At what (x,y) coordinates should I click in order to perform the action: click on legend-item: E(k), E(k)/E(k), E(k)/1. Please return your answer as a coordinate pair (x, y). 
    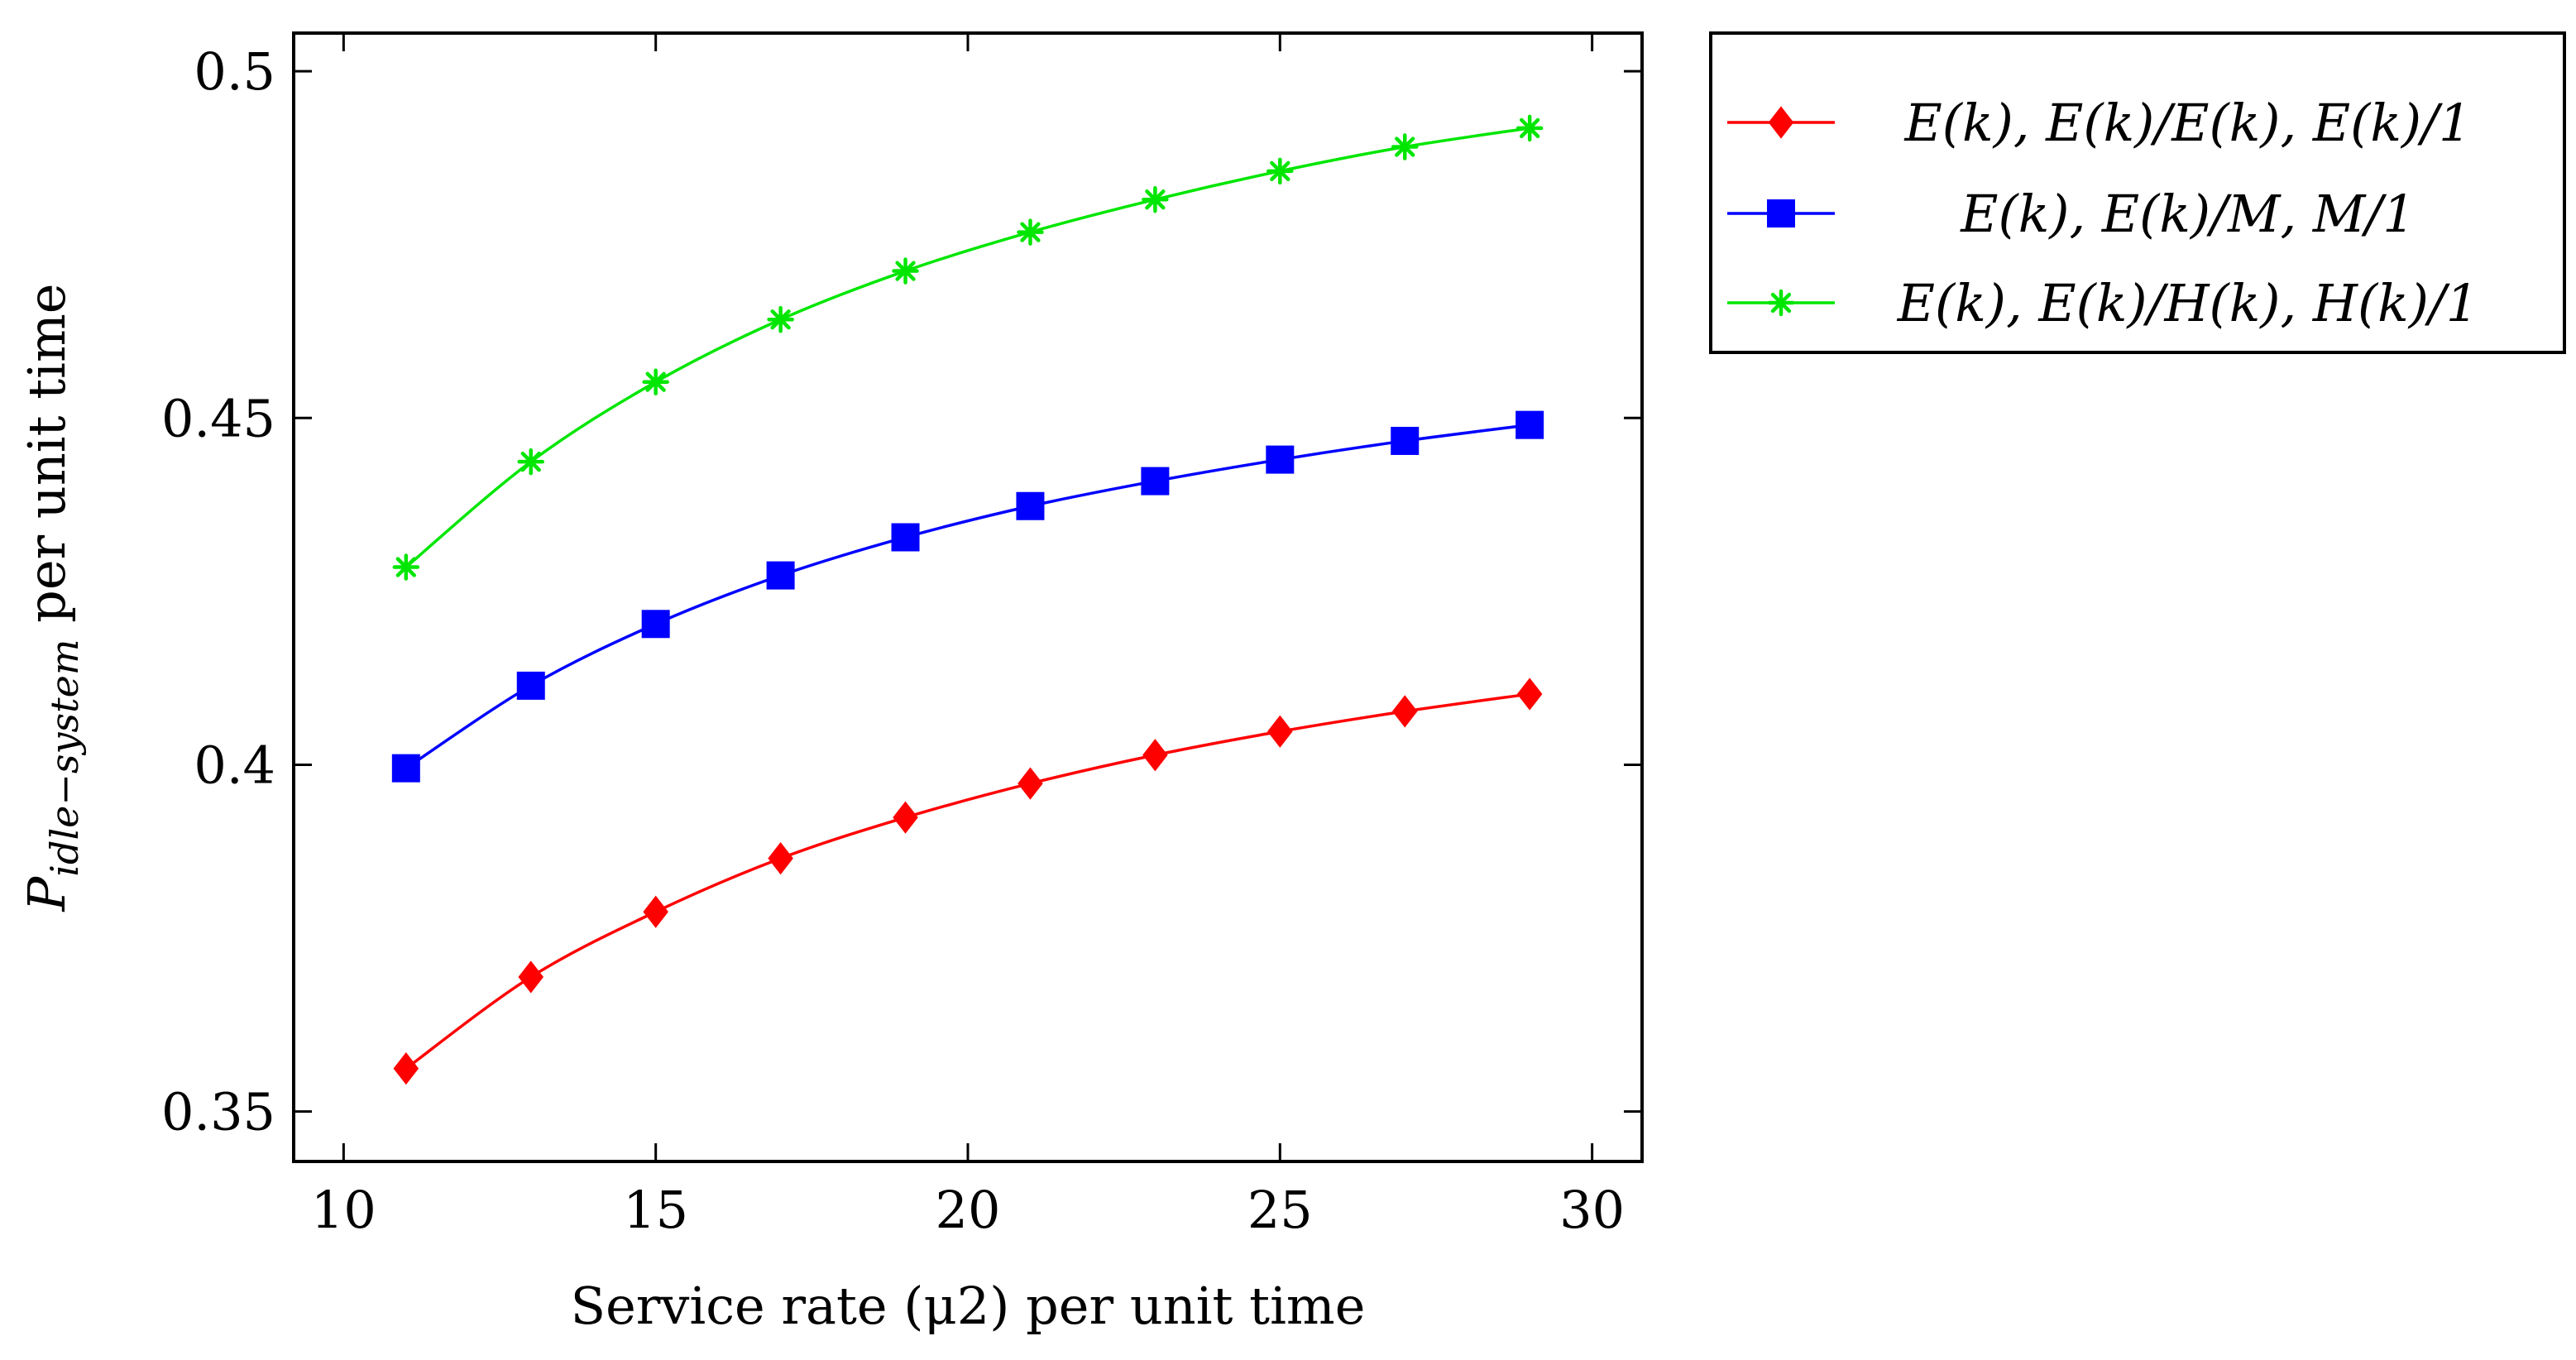
    Looking at the image, I should click on (2099, 123).